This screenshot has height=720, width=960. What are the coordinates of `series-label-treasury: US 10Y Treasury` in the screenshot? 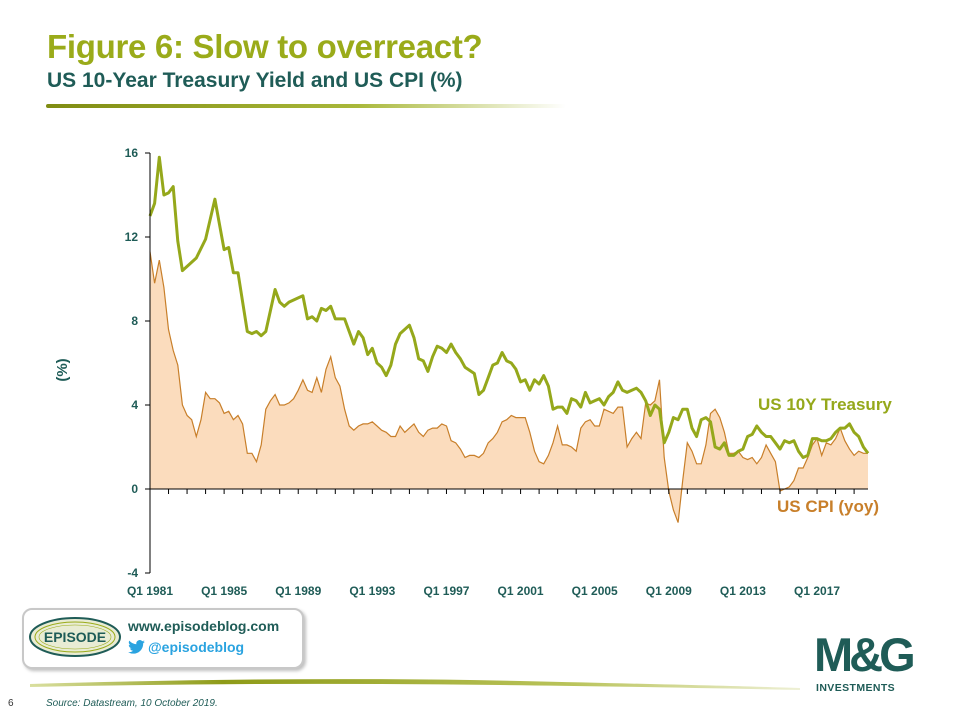 It's located at (825, 404).